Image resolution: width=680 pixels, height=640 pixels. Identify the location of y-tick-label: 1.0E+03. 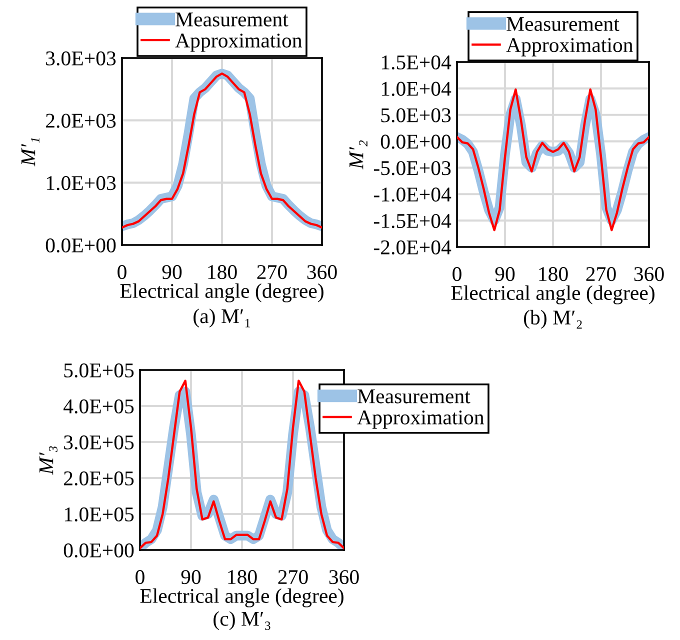
(81, 183).